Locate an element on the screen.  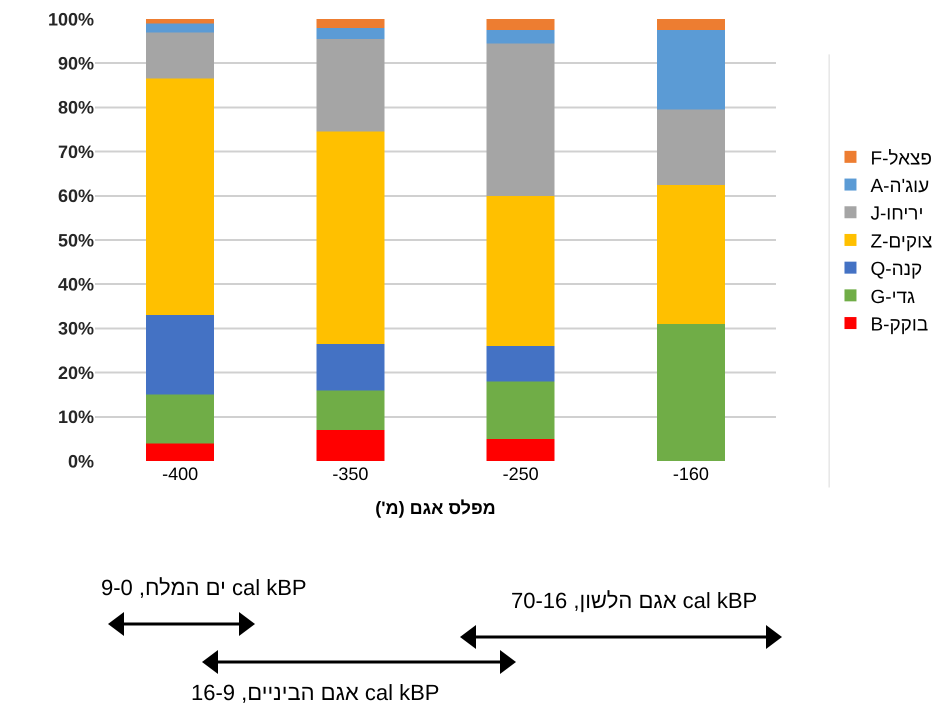
y-tick-label: 0% is located at coordinates (81, 461).